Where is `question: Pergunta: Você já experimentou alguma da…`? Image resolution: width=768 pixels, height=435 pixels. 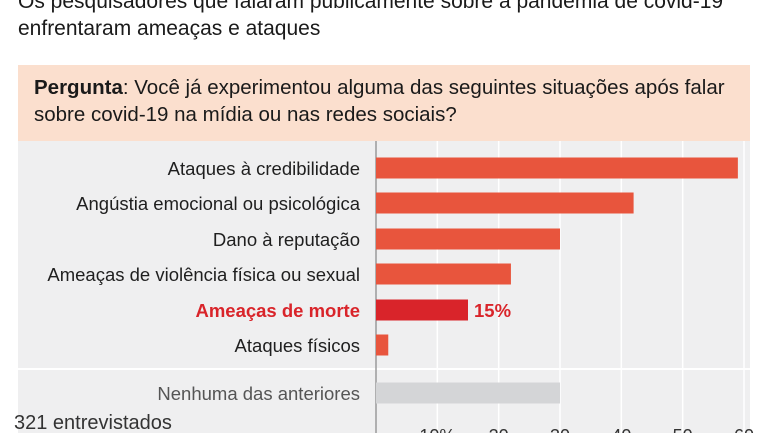 question: Pergunta: Você já experimentou alguma da… is located at coordinates (384, 101).